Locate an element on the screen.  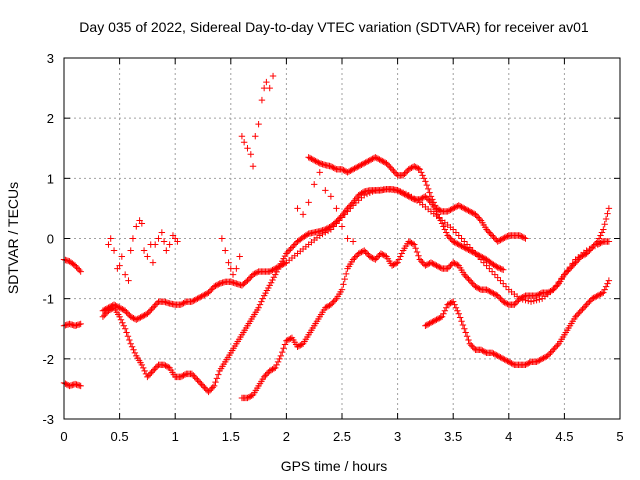
x-tick-label: 0 is located at coordinates (63, 436).